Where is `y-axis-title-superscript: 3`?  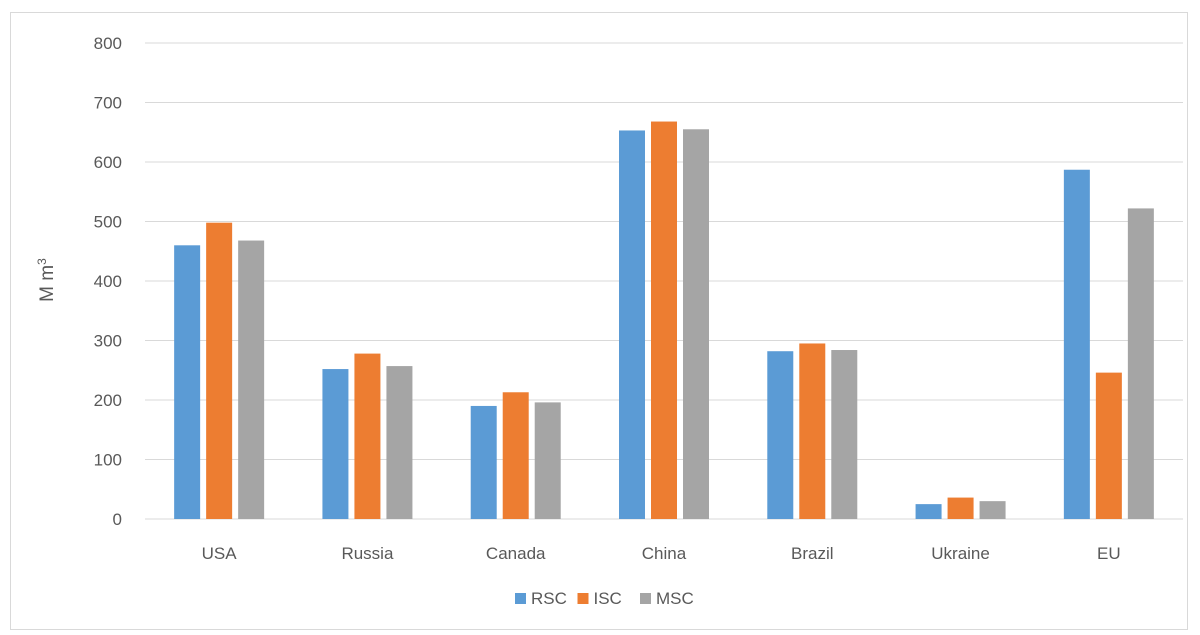
y-axis-title-superscript: 3 is located at coordinates (42, 261).